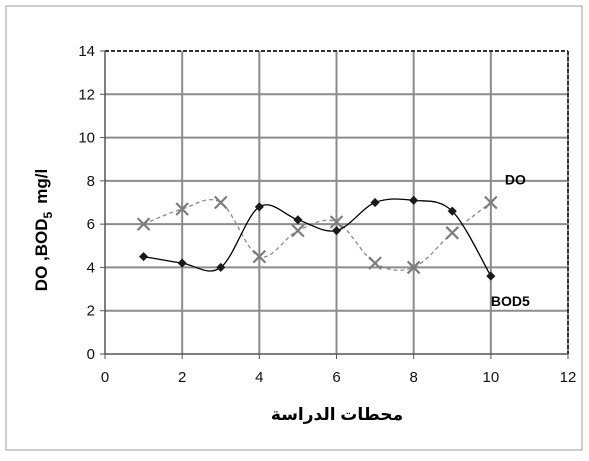 Image resolution: width=589 pixels, height=461 pixels. What do you see at coordinates (105, 377) in the screenshot?
I see `x-tick-label: 0` at bounding box center [105, 377].